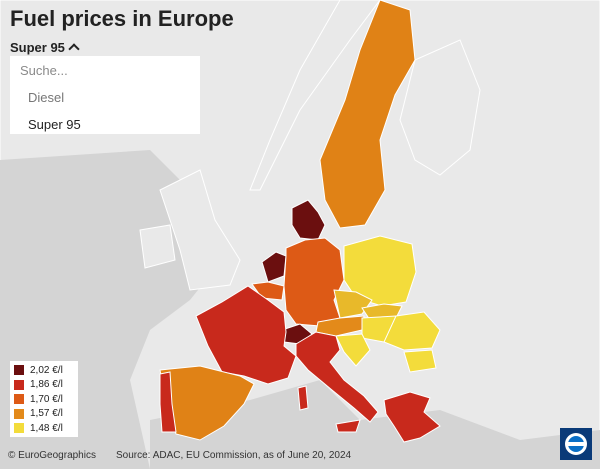 This screenshot has width=600, height=469. I want to click on country-denmark, so click(308, 220).